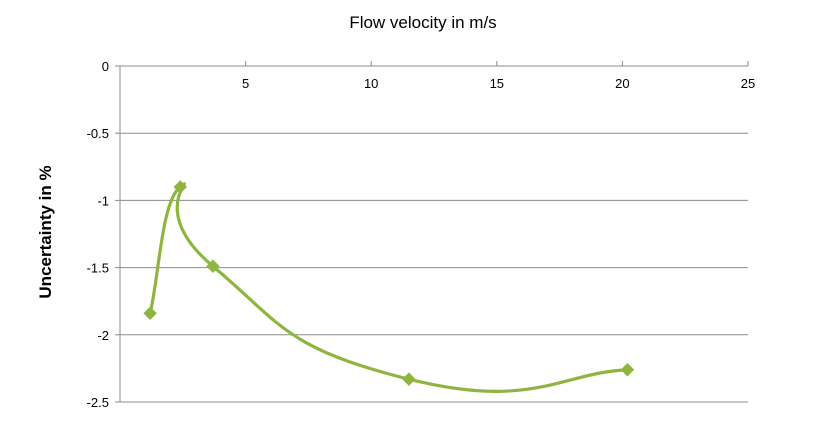 The image size is (817, 436). What do you see at coordinates (103, 200) in the screenshot?
I see `y-tick-label: -1` at bounding box center [103, 200].